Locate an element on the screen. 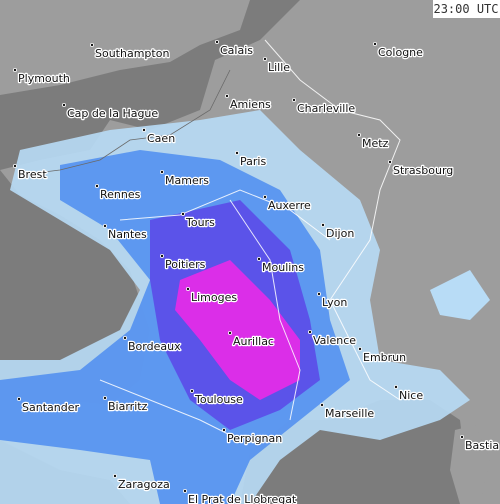 The image size is (500, 504). coastline is located at coordinates (125, 122).